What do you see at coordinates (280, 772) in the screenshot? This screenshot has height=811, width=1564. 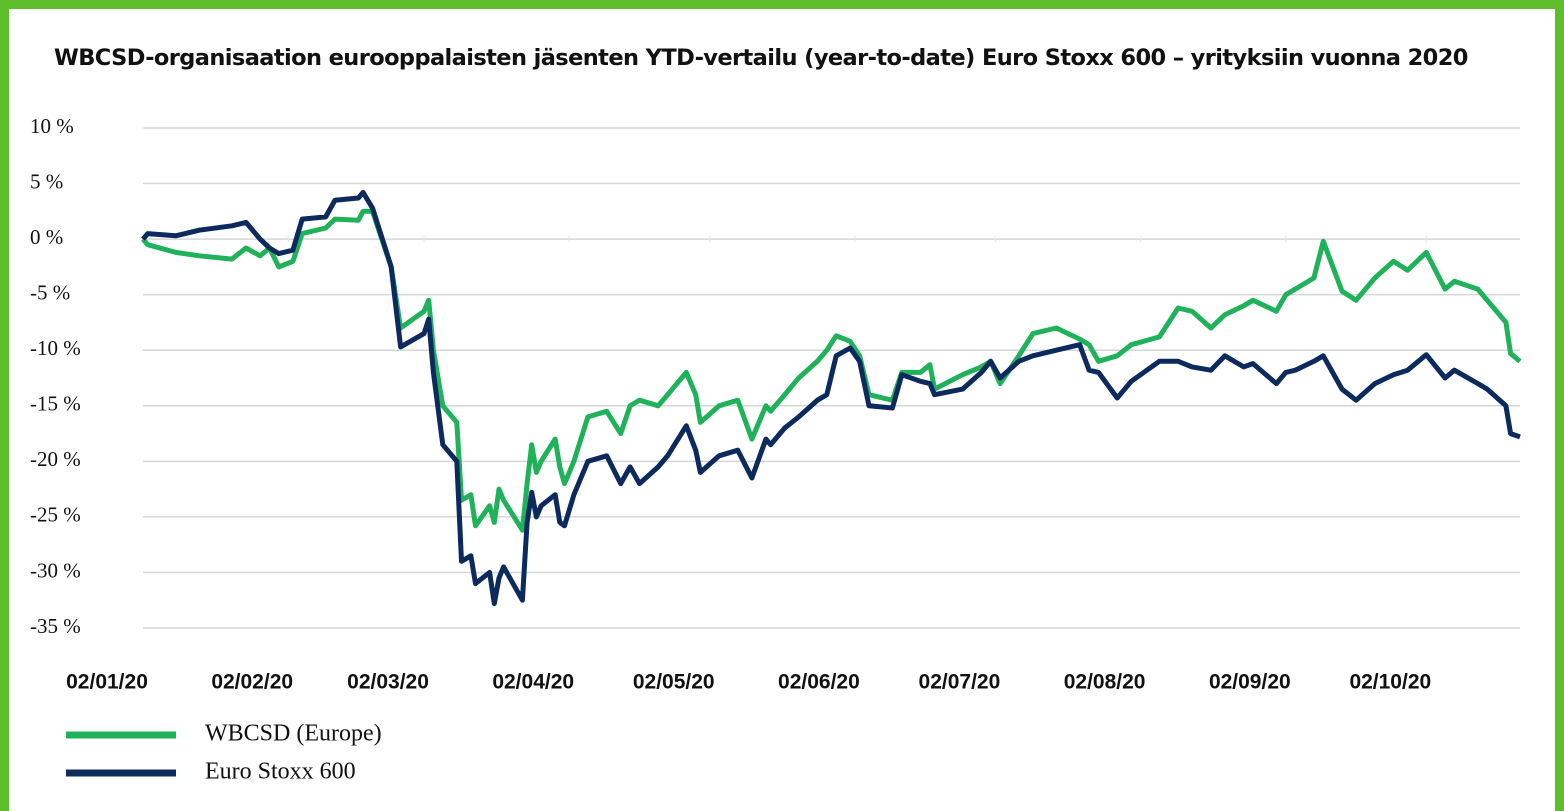 I see `legend-label: Euro Stoxx 600` at bounding box center [280, 772].